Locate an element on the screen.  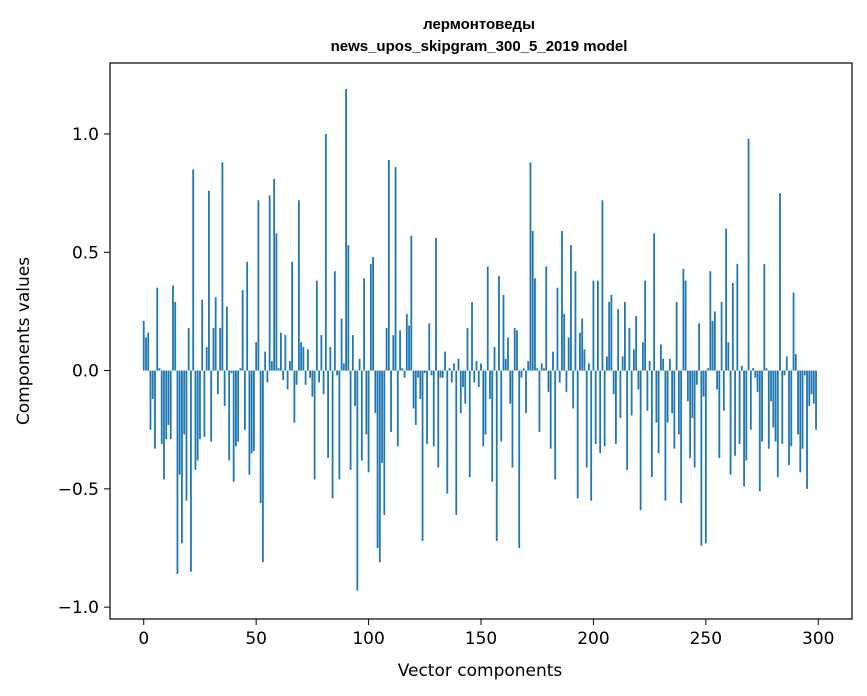
chart-subtitle: news_upos_skipgram_300_5_2019 model is located at coordinates (479, 46).